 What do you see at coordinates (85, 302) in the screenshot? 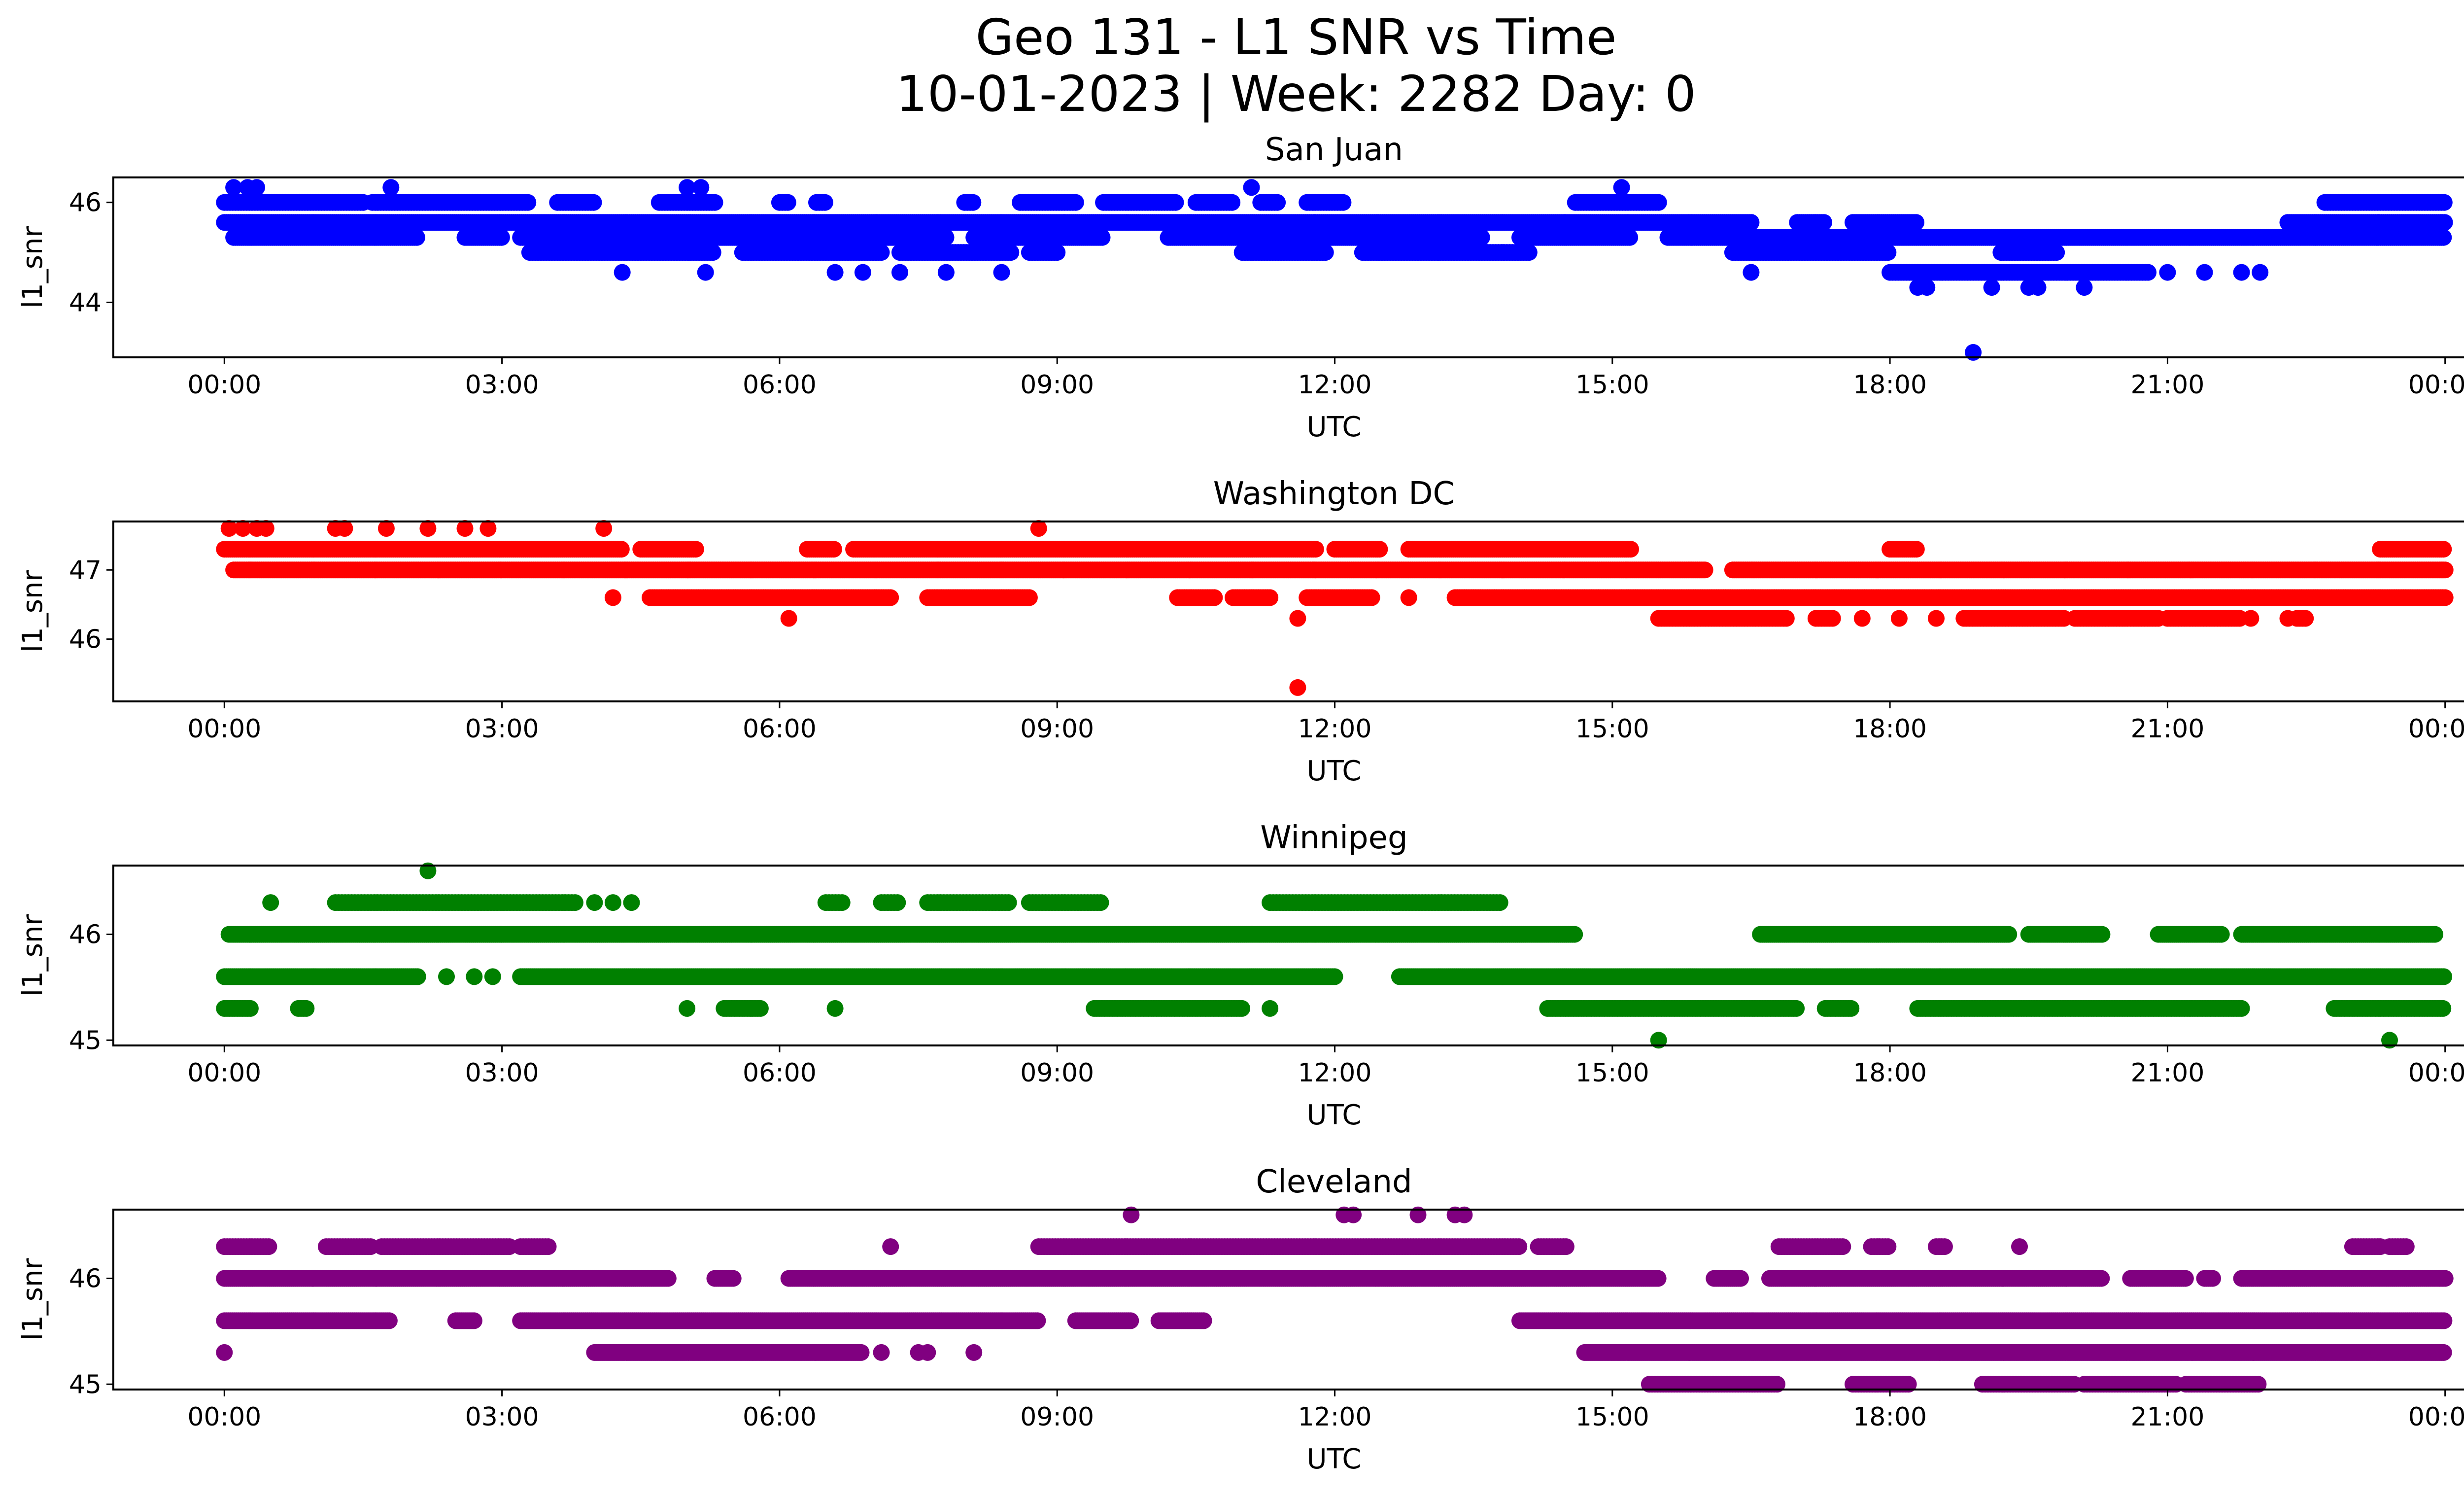
I see `y-tick-label: 44` at bounding box center [85, 302].